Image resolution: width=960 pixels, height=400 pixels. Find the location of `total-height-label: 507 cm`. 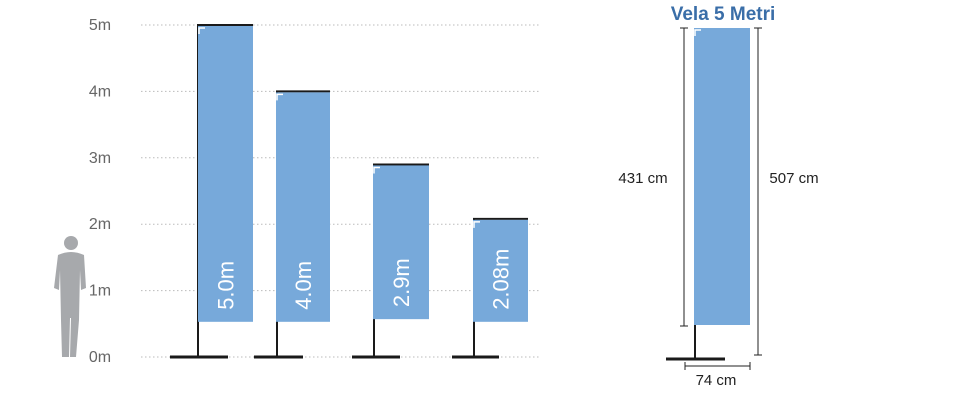

total-height-label: 507 cm is located at coordinates (793, 178).